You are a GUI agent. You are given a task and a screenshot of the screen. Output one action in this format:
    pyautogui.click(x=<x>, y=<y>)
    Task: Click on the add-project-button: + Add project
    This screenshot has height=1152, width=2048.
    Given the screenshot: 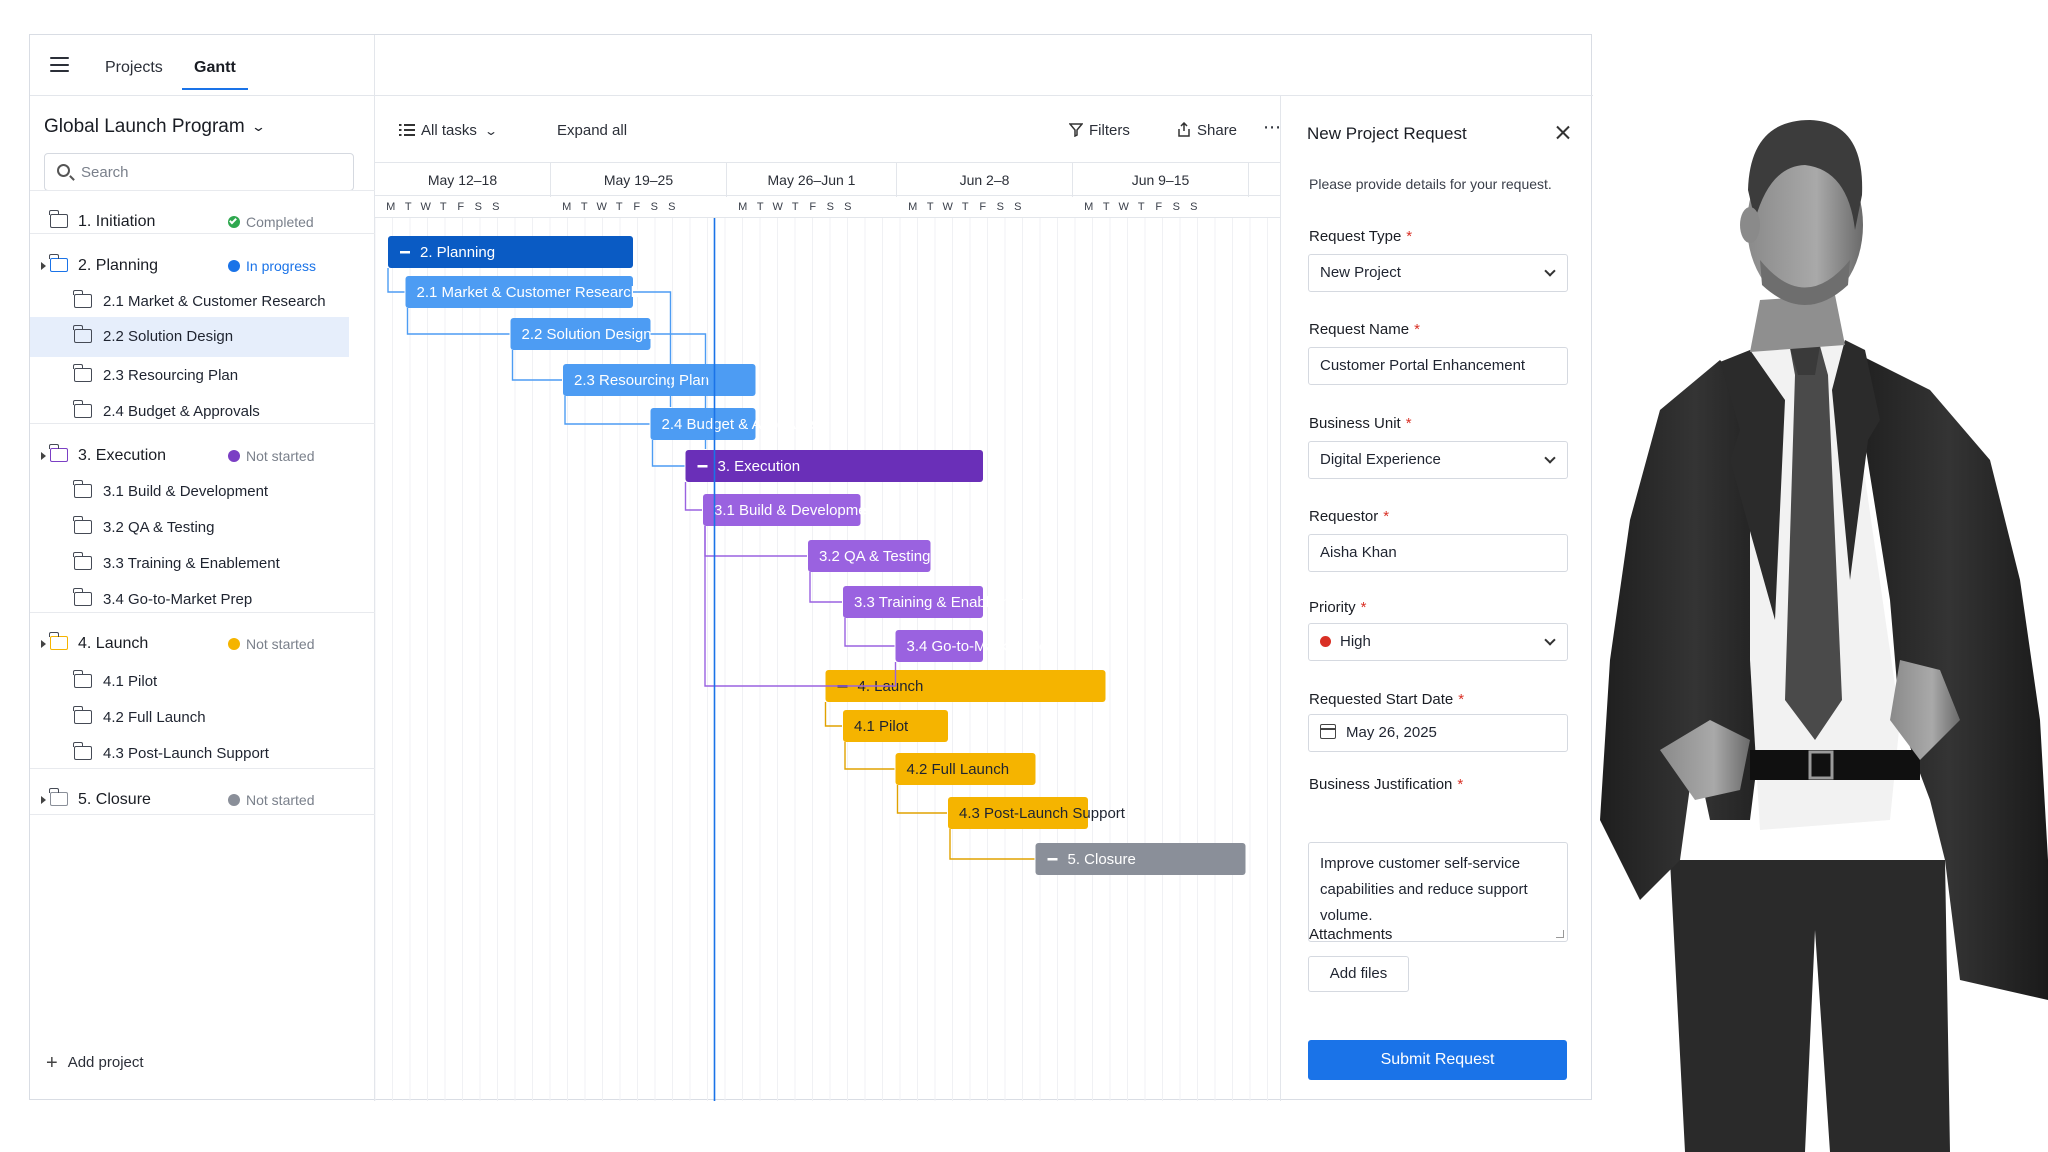 What is the action you would take?
    pyautogui.click(x=95, y=1063)
    